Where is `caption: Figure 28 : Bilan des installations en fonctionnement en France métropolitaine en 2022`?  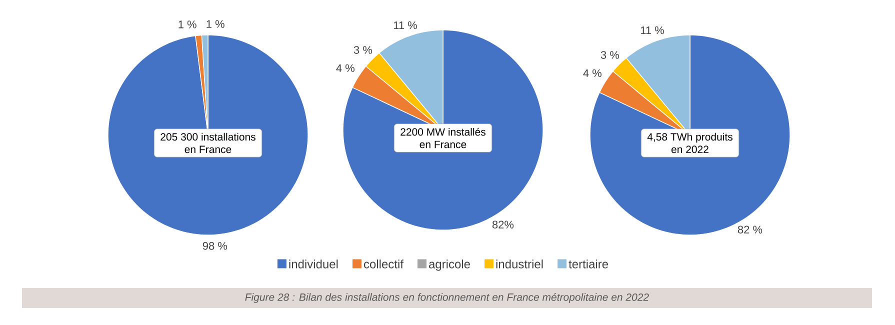 caption: Figure 28 : Bilan des installations en fonctionnement en France métropolitaine en 2022 is located at coordinates (447, 298).